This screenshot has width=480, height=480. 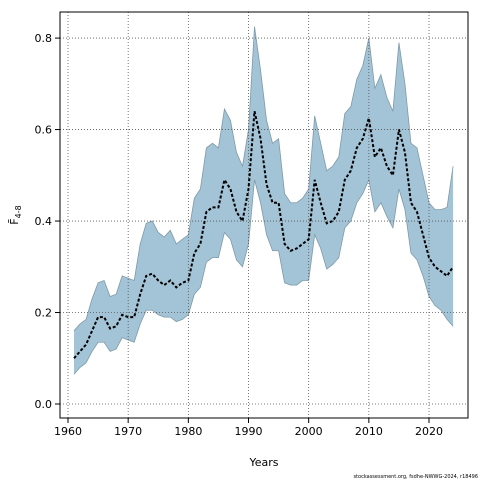 What do you see at coordinates (44, 313) in the screenshot?
I see `y-tick-label: 0.2` at bounding box center [44, 313].